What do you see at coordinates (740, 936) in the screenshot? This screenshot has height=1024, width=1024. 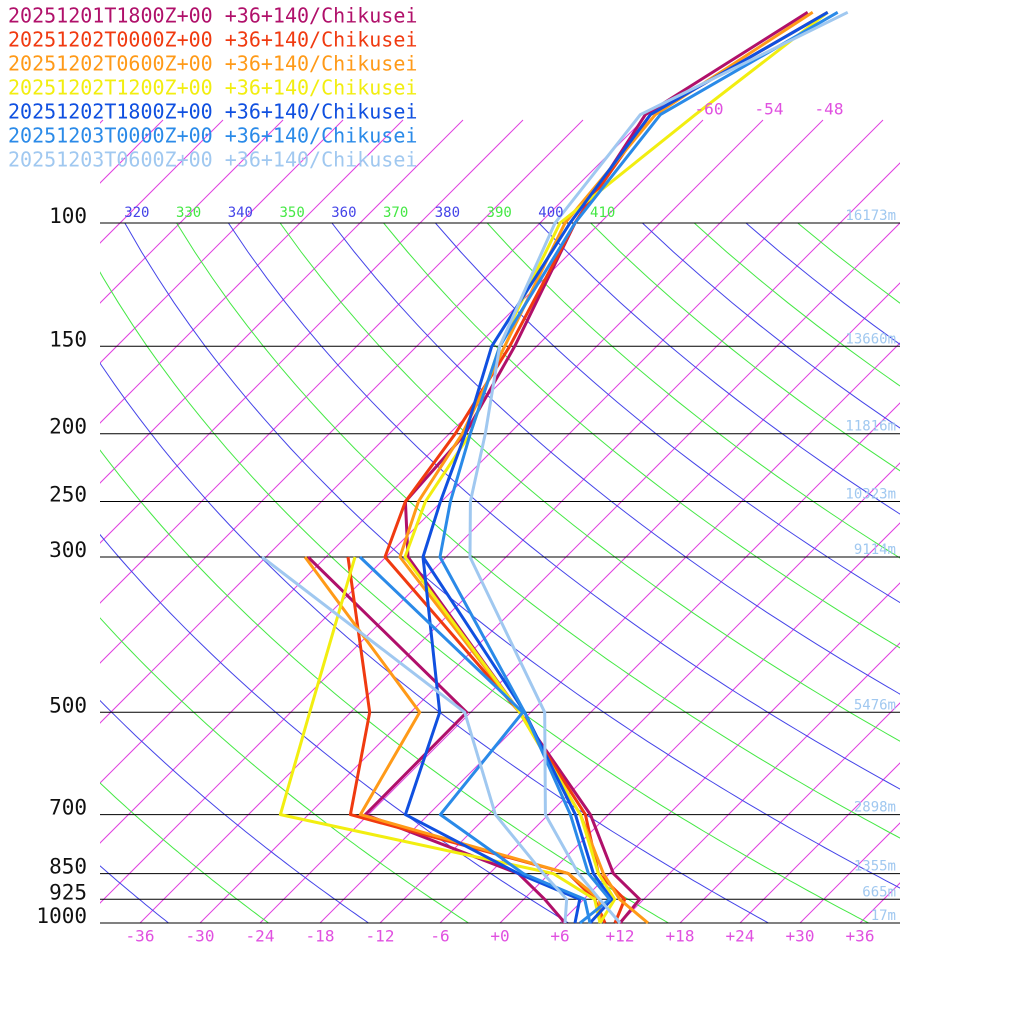 I see `x-tick-label: +24` at bounding box center [740, 936].